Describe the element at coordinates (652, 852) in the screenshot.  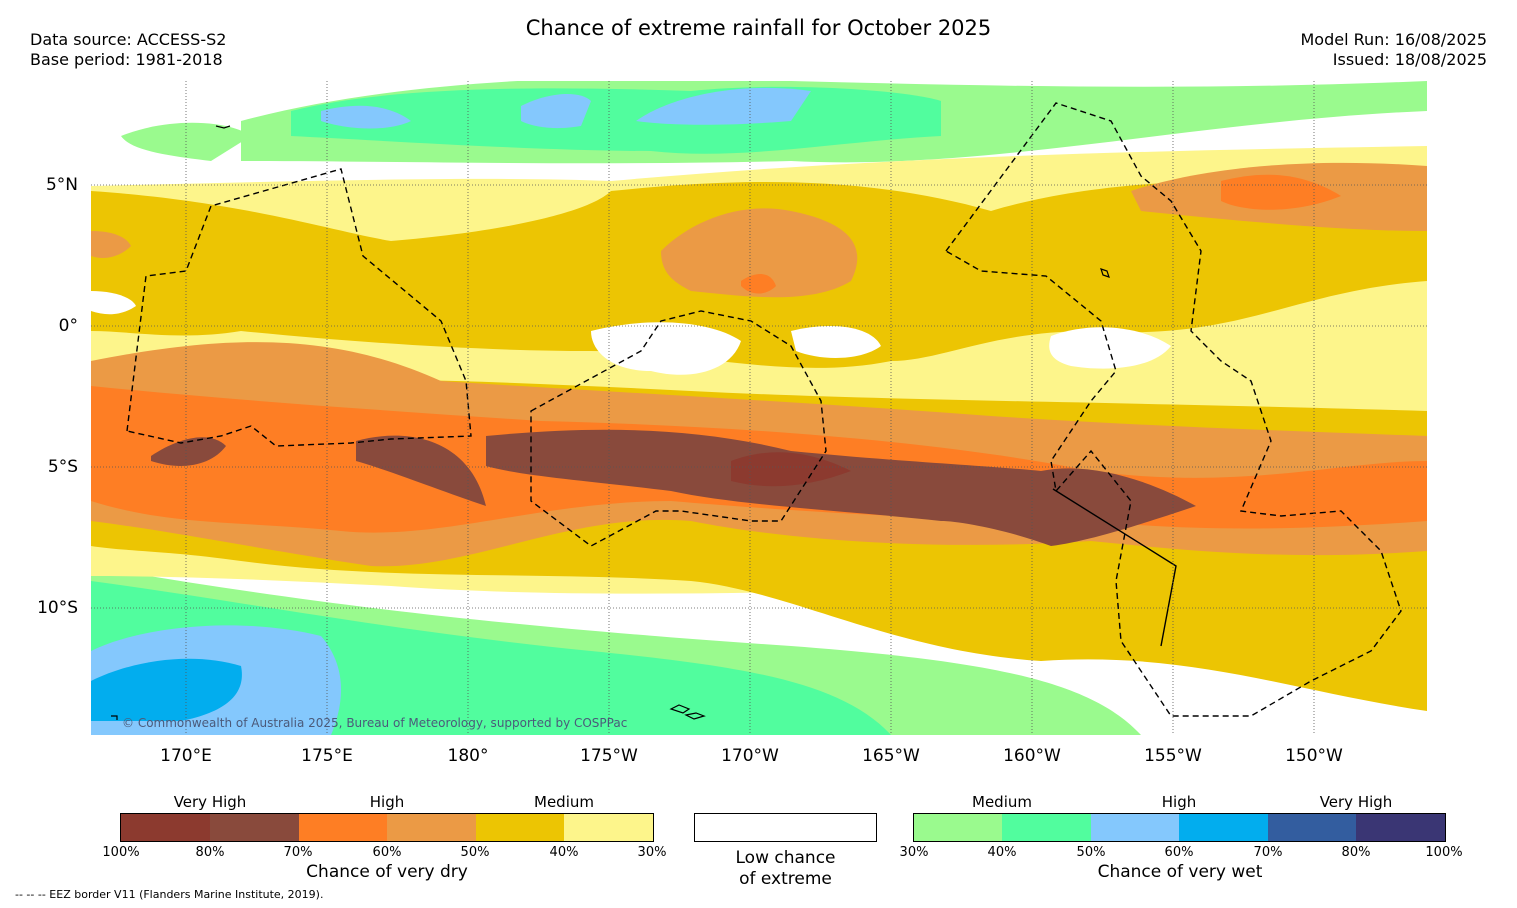
I see `dry-tick: 30%` at that location.